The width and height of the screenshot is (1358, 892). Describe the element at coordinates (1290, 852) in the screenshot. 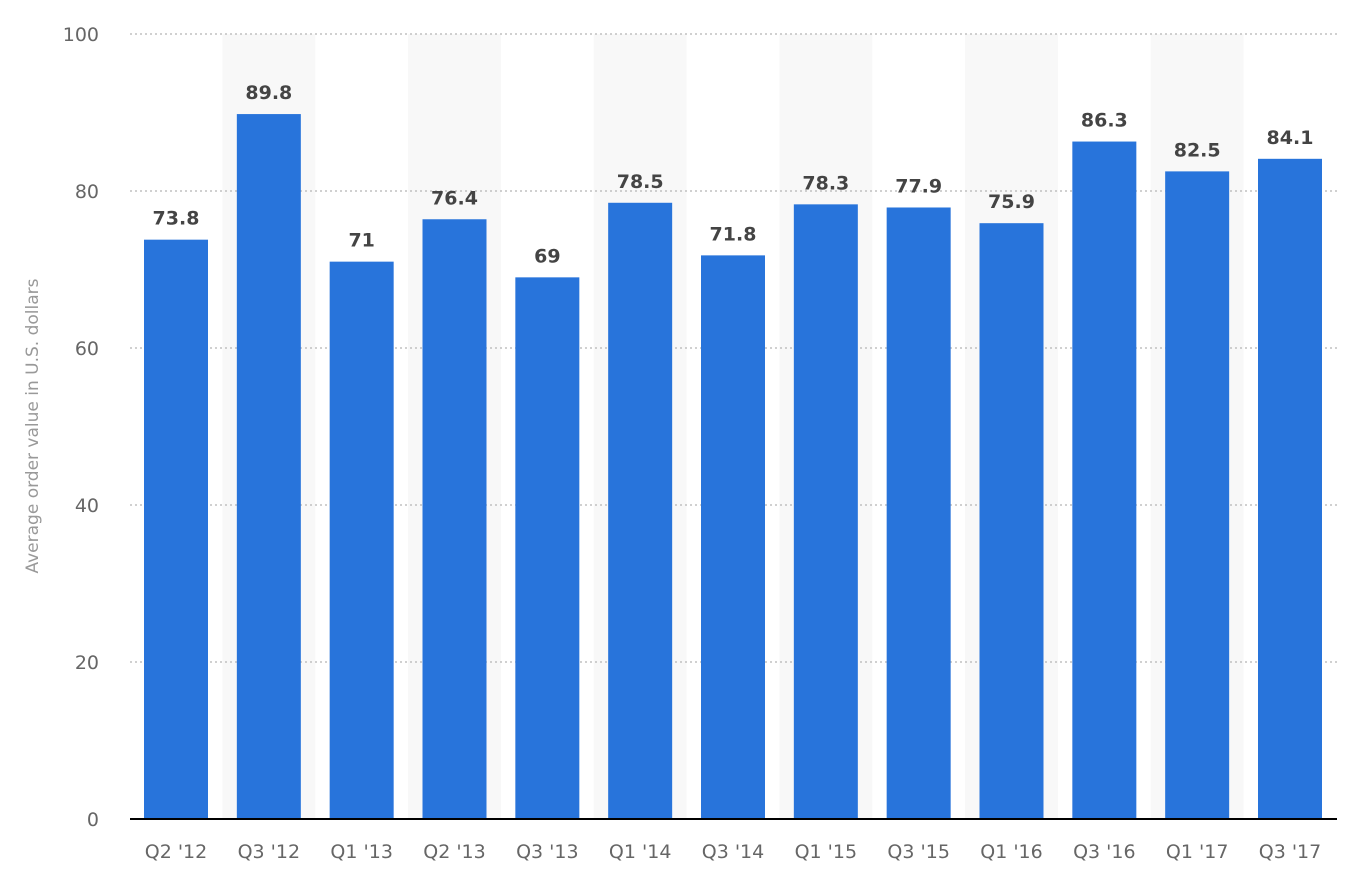

I see `x-tick-label: Q3 '17` at that location.